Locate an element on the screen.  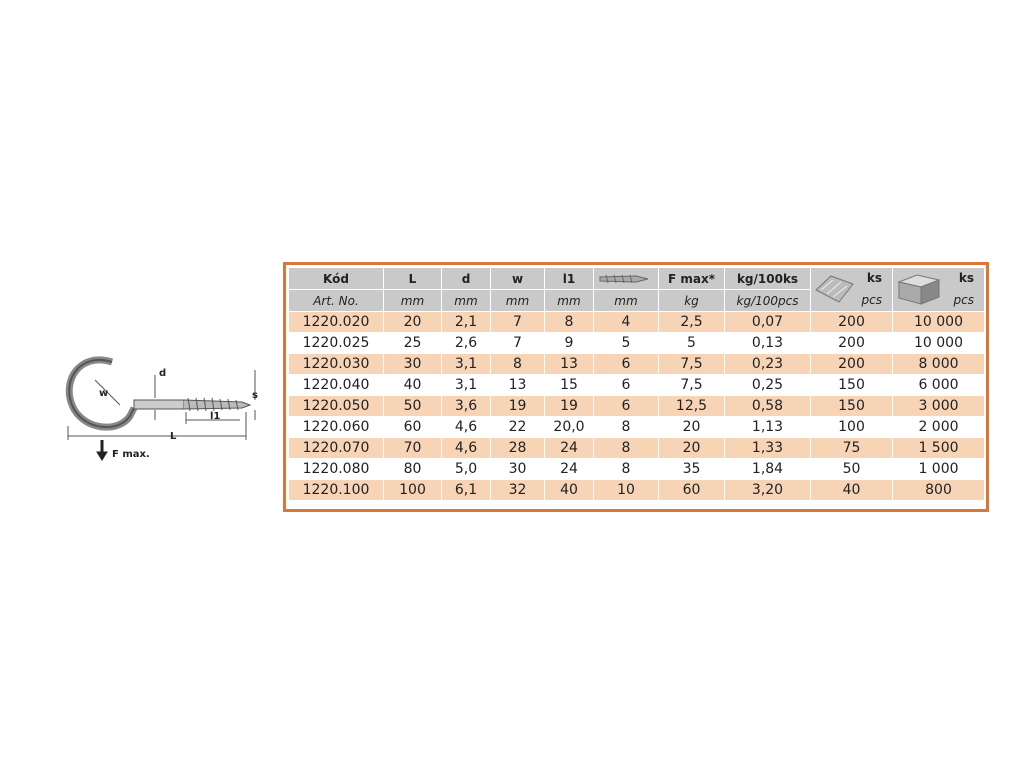
cell: 5 is located at coordinates (691, 343).